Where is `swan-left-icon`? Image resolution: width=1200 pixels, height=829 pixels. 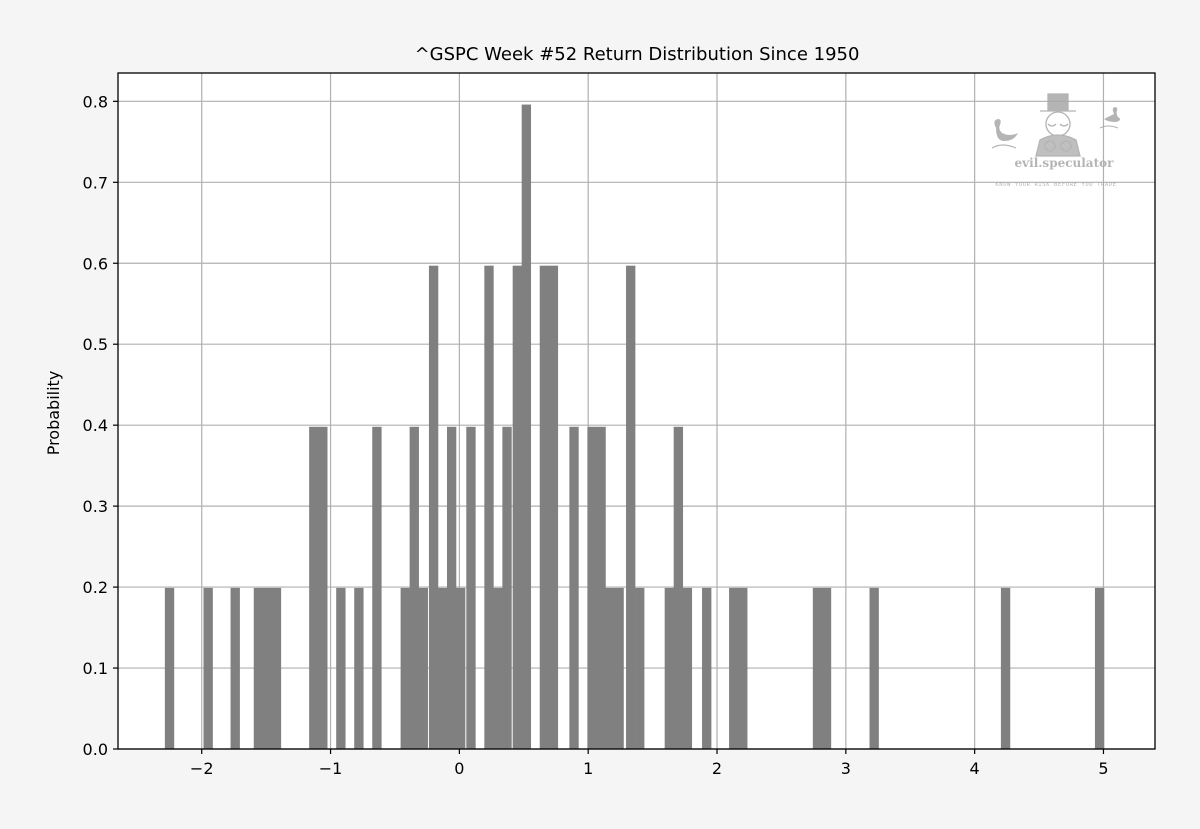 swan-left-icon is located at coordinates (1004, 134).